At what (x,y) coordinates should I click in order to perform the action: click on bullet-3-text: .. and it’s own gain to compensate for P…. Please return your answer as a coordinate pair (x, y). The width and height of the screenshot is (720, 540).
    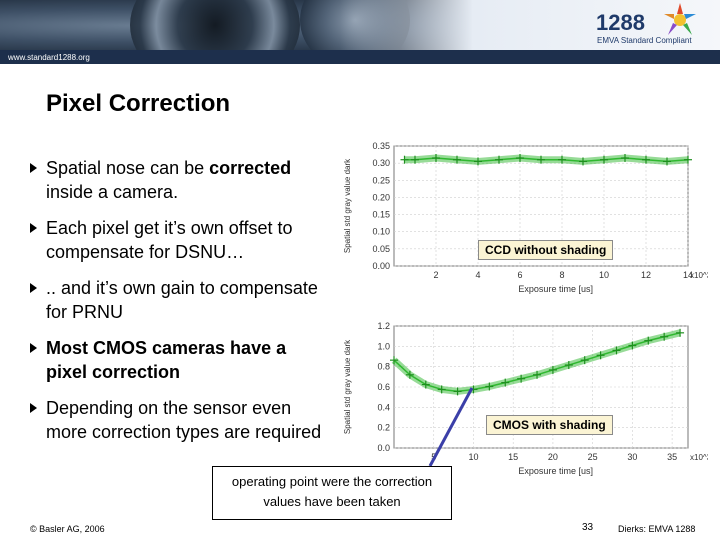
    Looking at the image, I should click on (182, 300).